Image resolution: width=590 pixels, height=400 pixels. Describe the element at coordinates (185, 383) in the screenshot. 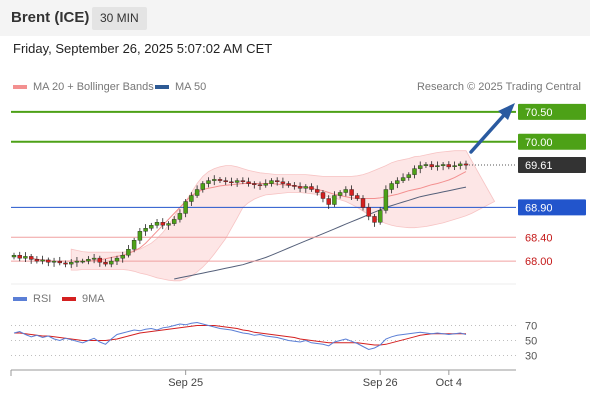

I see `x-axis-tick-label: Sep 25` at that location.